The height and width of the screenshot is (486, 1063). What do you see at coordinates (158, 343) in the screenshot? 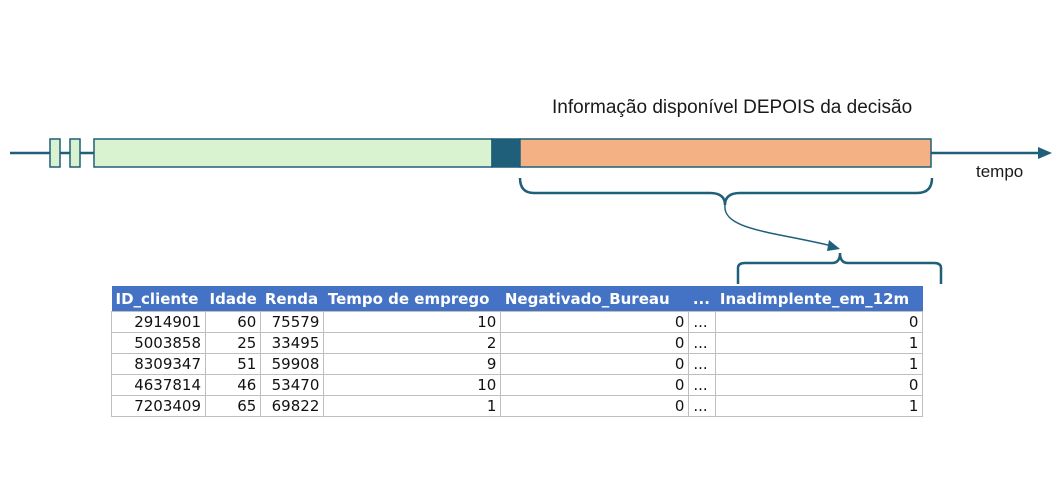
I see `cell-id: 5003858` at bounding box center [158, 343].